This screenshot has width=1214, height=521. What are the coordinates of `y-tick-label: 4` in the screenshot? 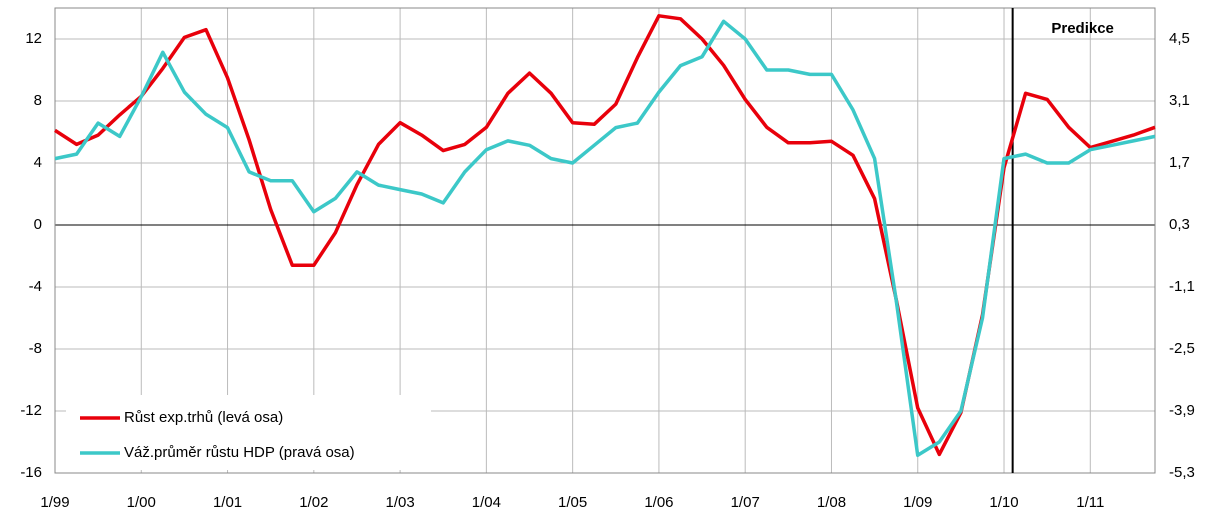 It's located at (38, 162).